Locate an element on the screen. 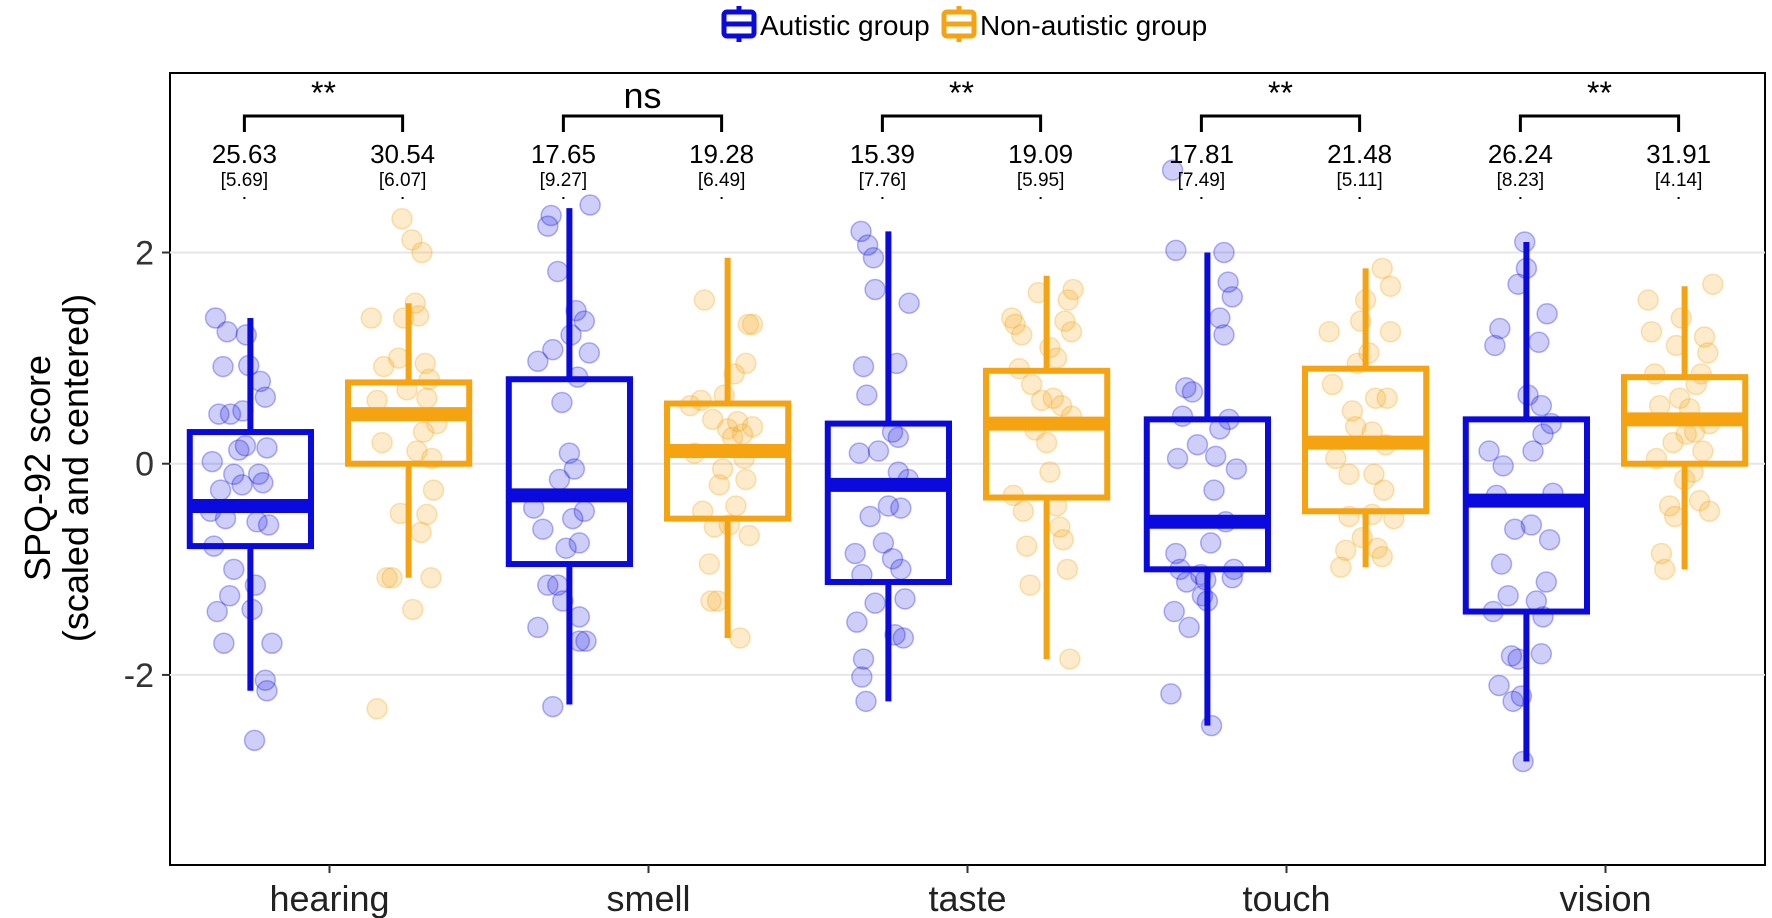 The height and width of the screenshot is (918, 1772). autistic-box-vision is located at coordinates (1526, 515).